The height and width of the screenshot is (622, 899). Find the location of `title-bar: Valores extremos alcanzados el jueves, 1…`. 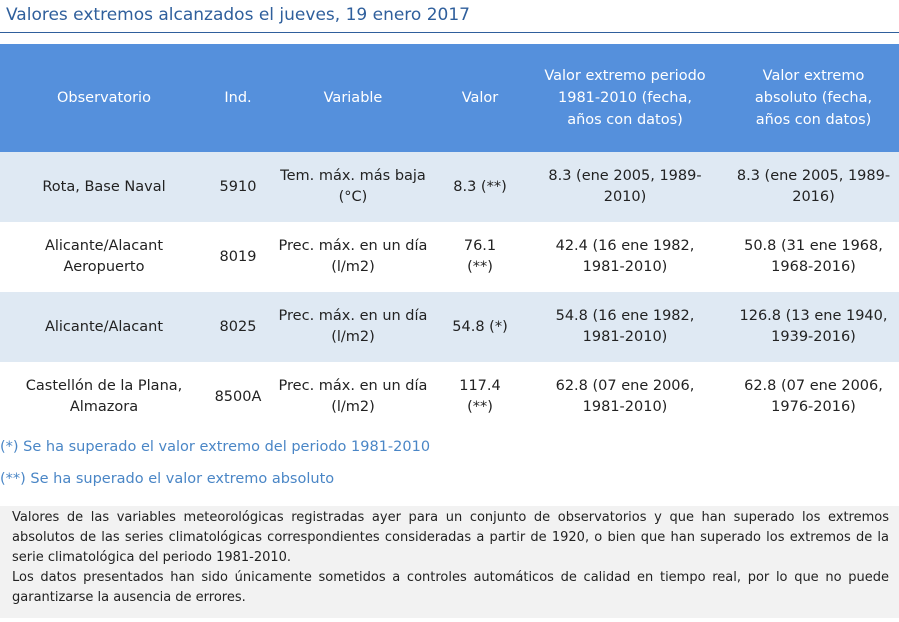

title-bar: Valores extremos alcanzados el jueves, 1… is located at coordinates (449, 16).